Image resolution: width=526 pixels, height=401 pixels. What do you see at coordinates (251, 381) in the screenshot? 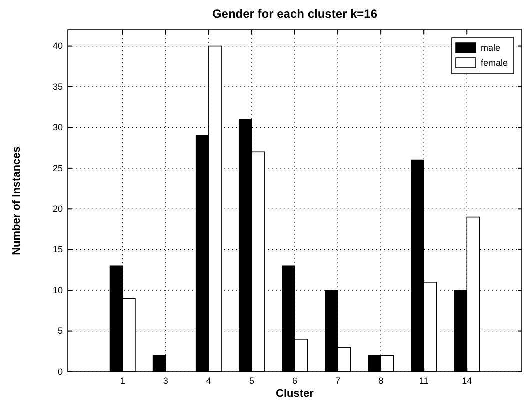
I see `x-tick-label: 5` at bounding box center [251, 381].